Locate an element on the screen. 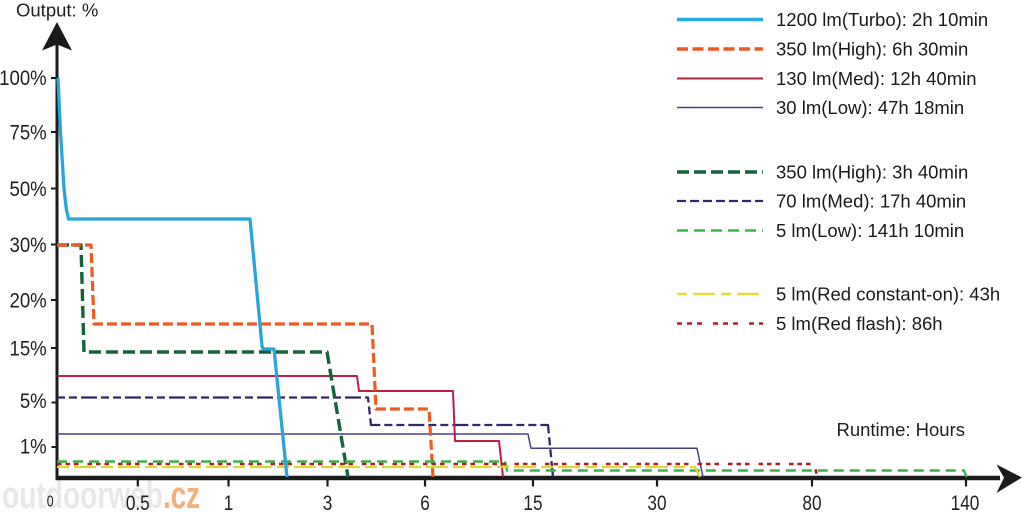 Image resolution: width=1024 pixels, height=512 pixels. svg-text: 0 is located at coordinates (50, 501).